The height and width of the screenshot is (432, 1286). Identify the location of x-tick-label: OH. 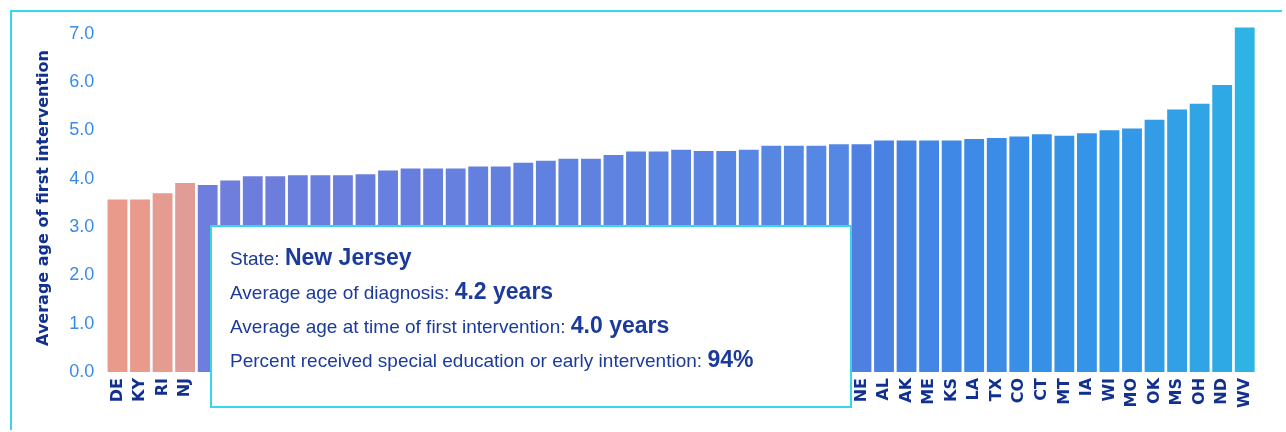
(1198, 391).